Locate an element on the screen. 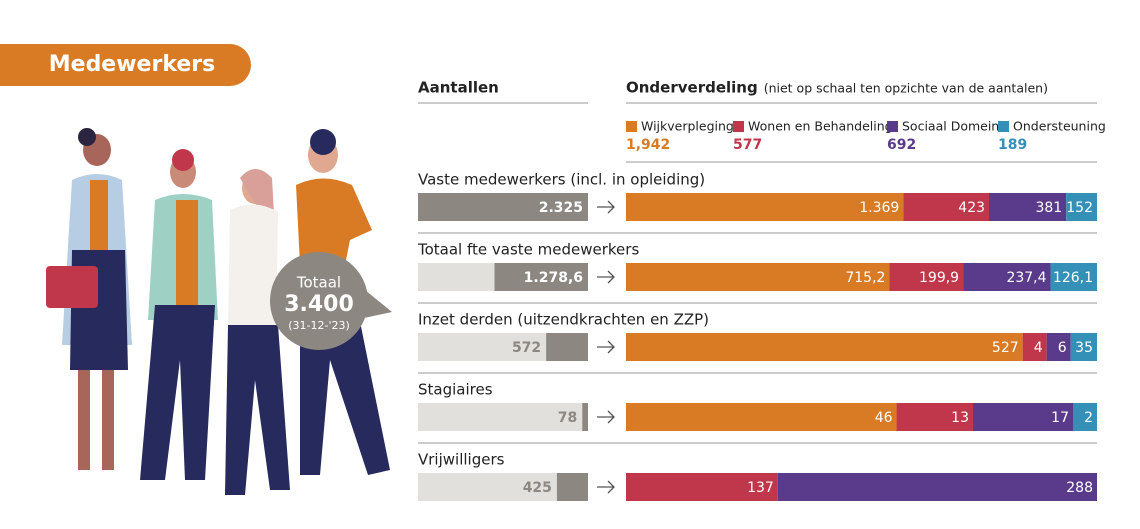 The image size is (1140, 529). segment-label: 6 is located at coordinates (1062, 348).